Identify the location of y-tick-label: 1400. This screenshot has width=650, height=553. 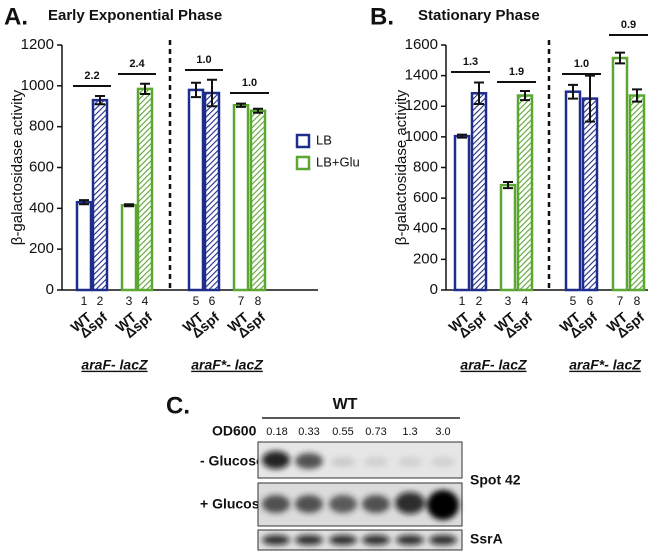
(421, 75).